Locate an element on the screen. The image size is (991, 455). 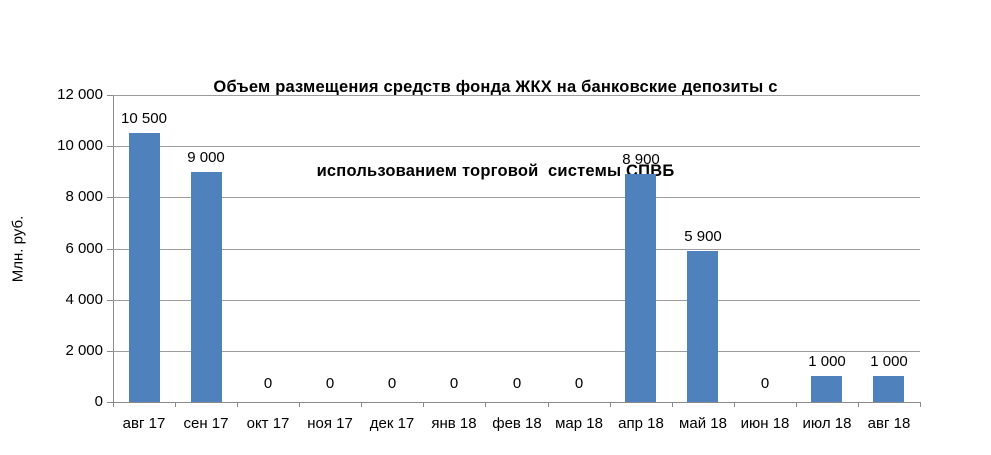
y-tick-label: 0 is located at coordinates (98, 401).